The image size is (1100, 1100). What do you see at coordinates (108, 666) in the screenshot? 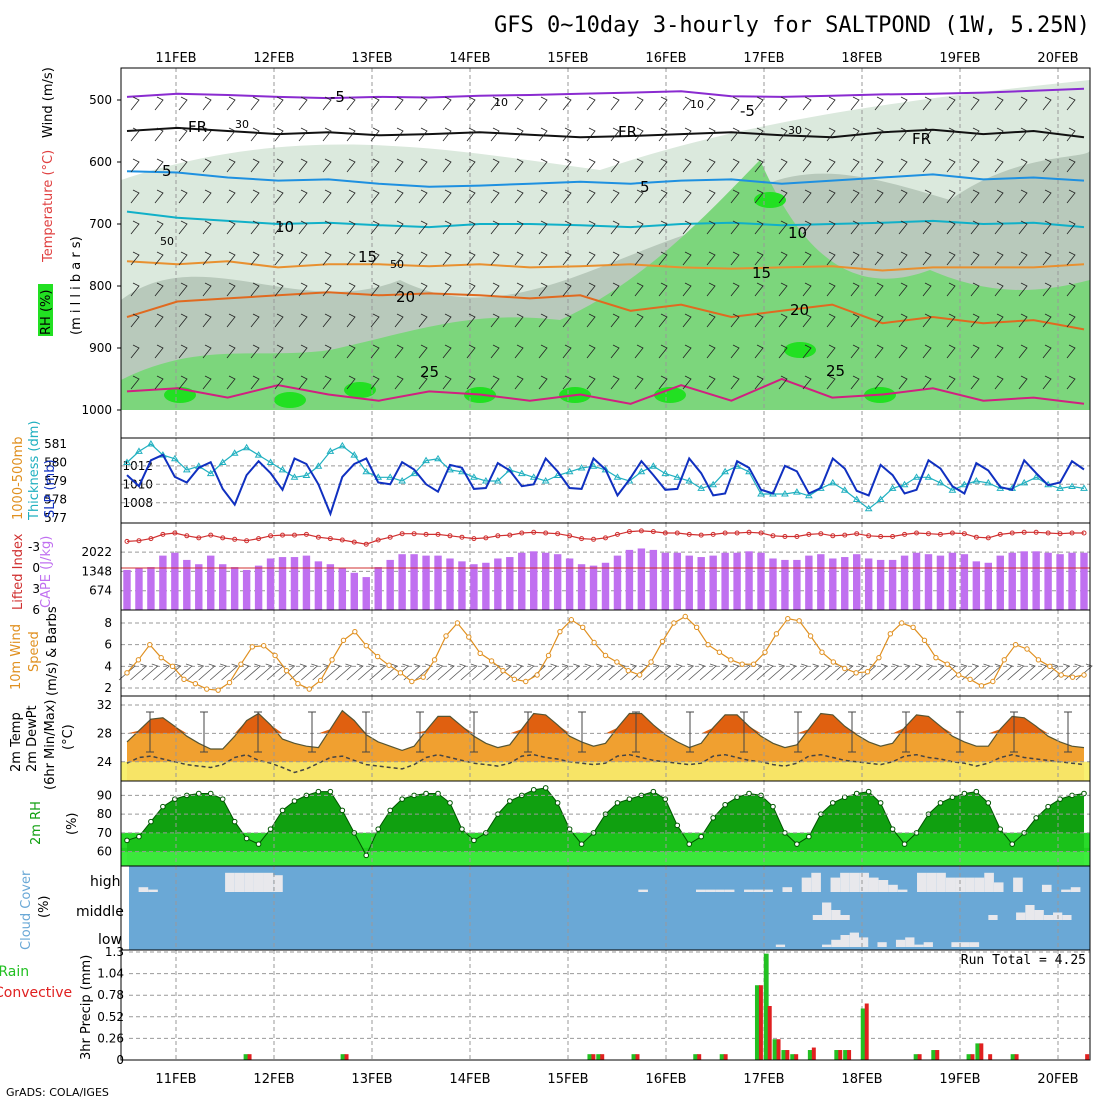
I see `wind-tick-label: 4` at bounding box center [108, 666].